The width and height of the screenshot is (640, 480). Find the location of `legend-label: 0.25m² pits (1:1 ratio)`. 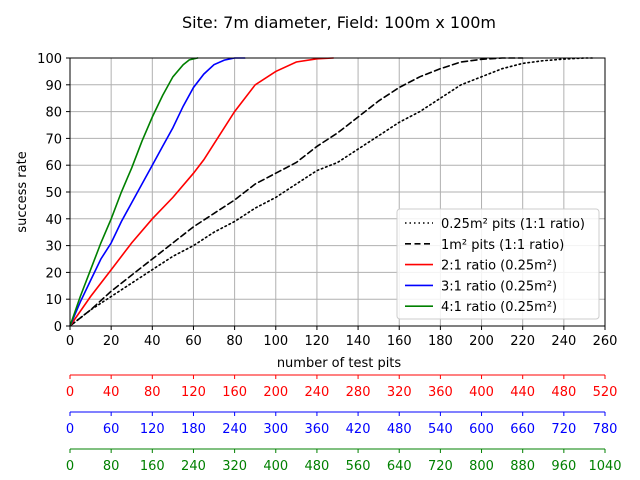

legend-label: 0.25m² pits (1:1 ratio) is located at coordinates (513, 224).